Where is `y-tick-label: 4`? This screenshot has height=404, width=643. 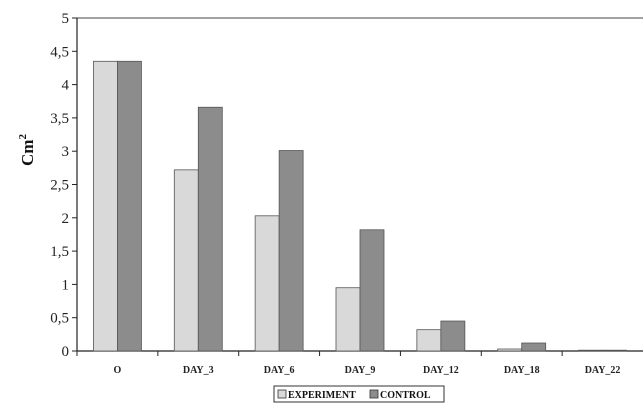
y-tick-label: 4 is located at coordinates (66, 86).